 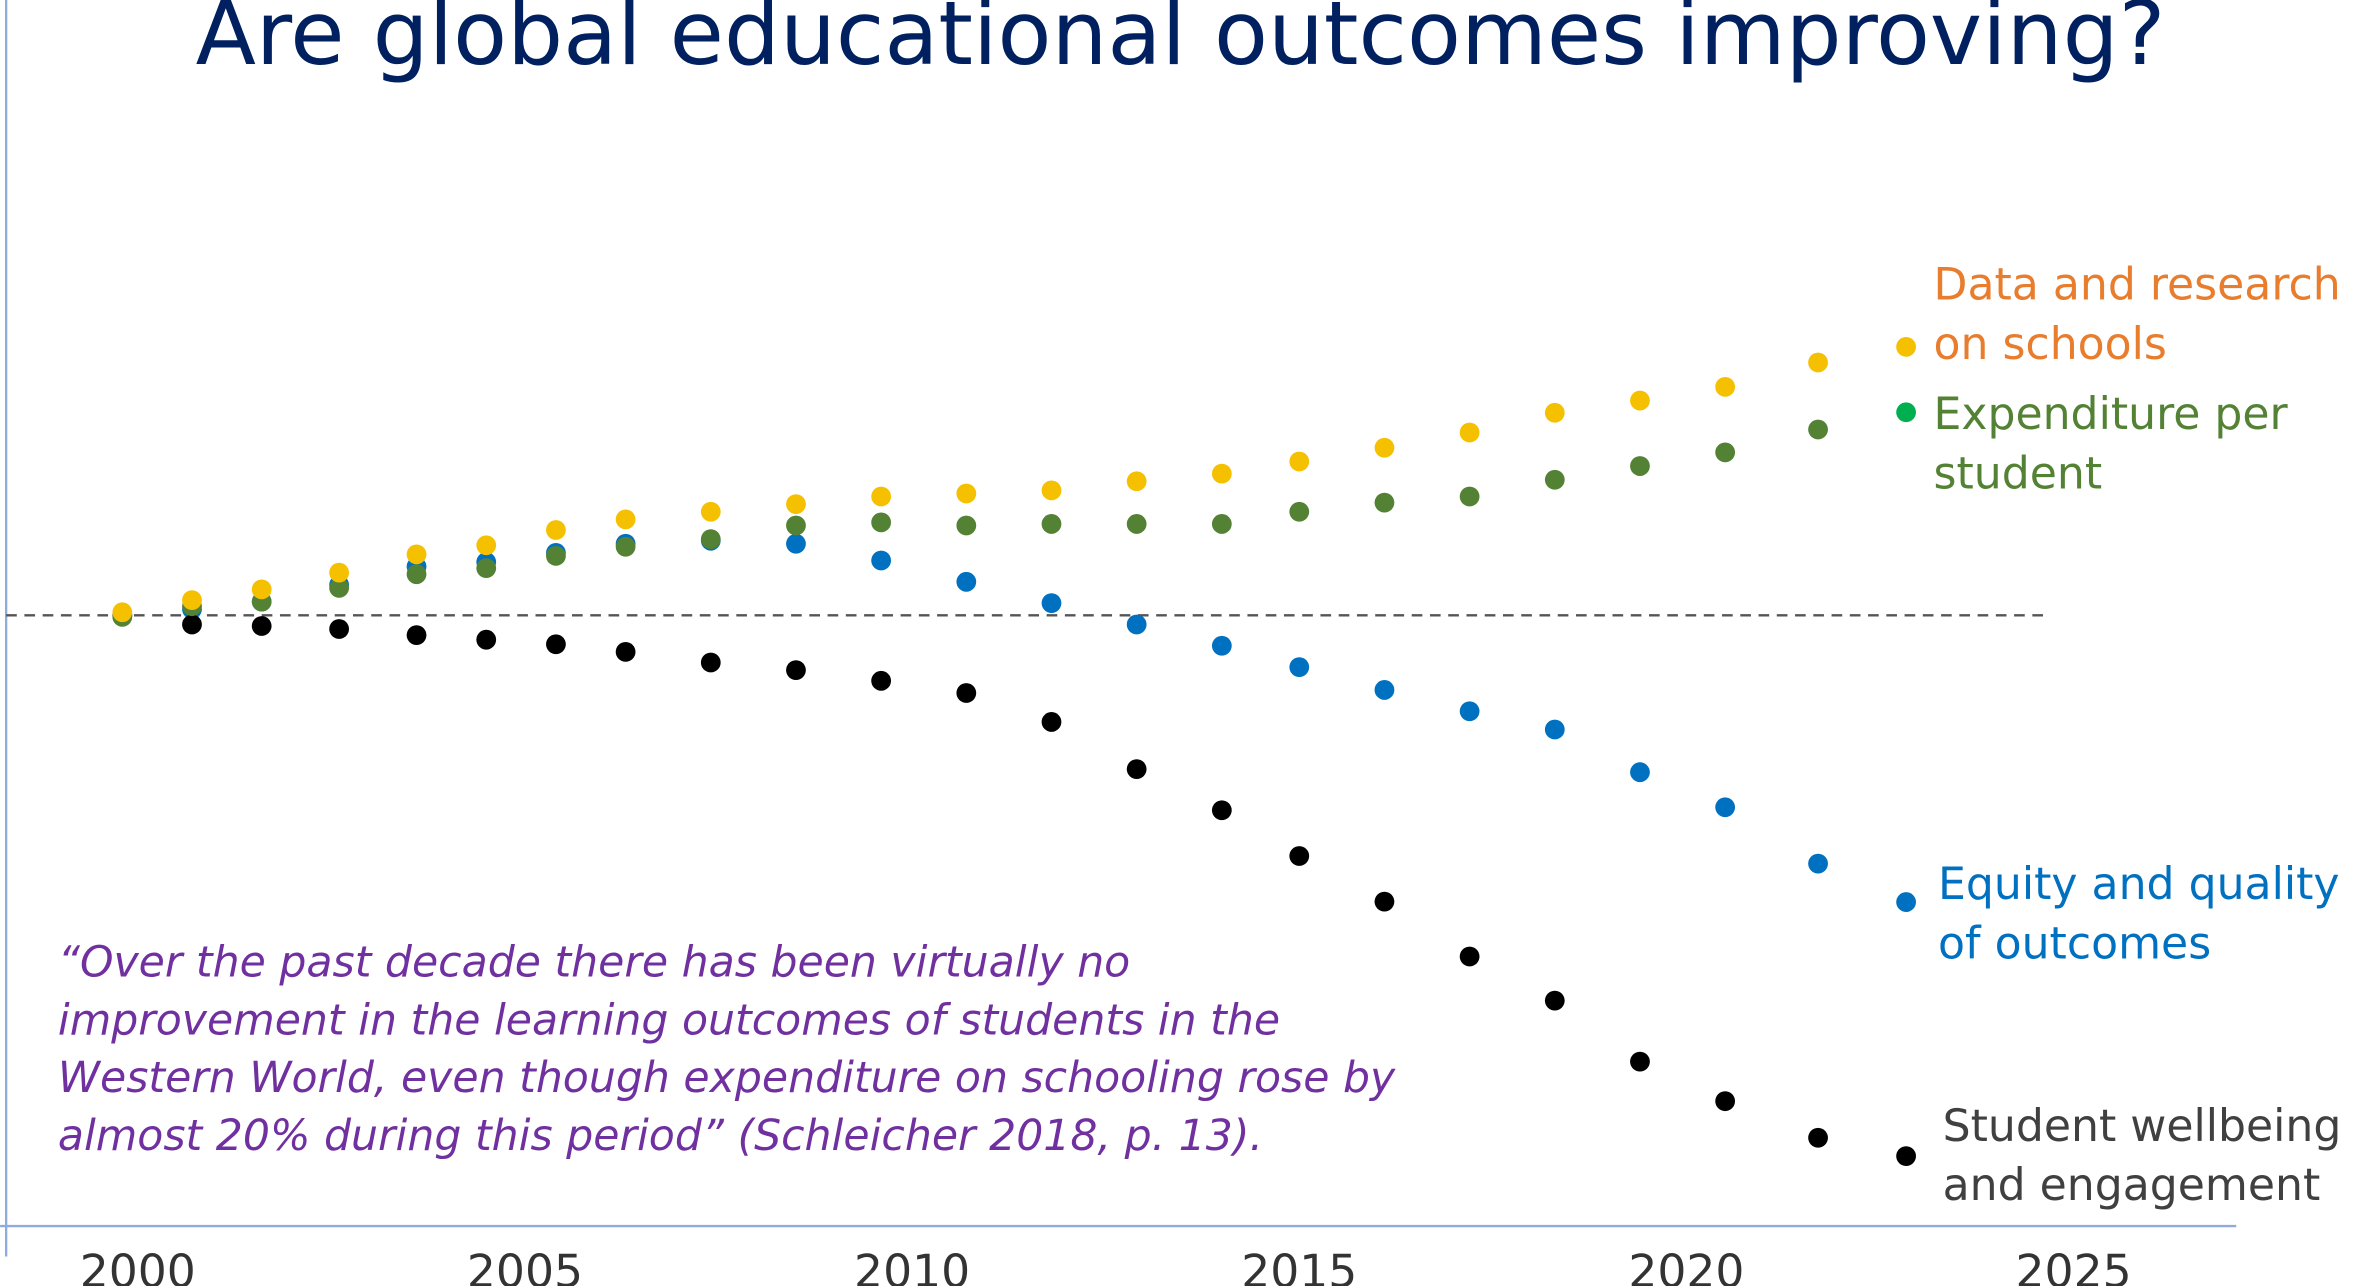 I want to click on legend-label: Data and research on schools, so click(x=2137, y=314).